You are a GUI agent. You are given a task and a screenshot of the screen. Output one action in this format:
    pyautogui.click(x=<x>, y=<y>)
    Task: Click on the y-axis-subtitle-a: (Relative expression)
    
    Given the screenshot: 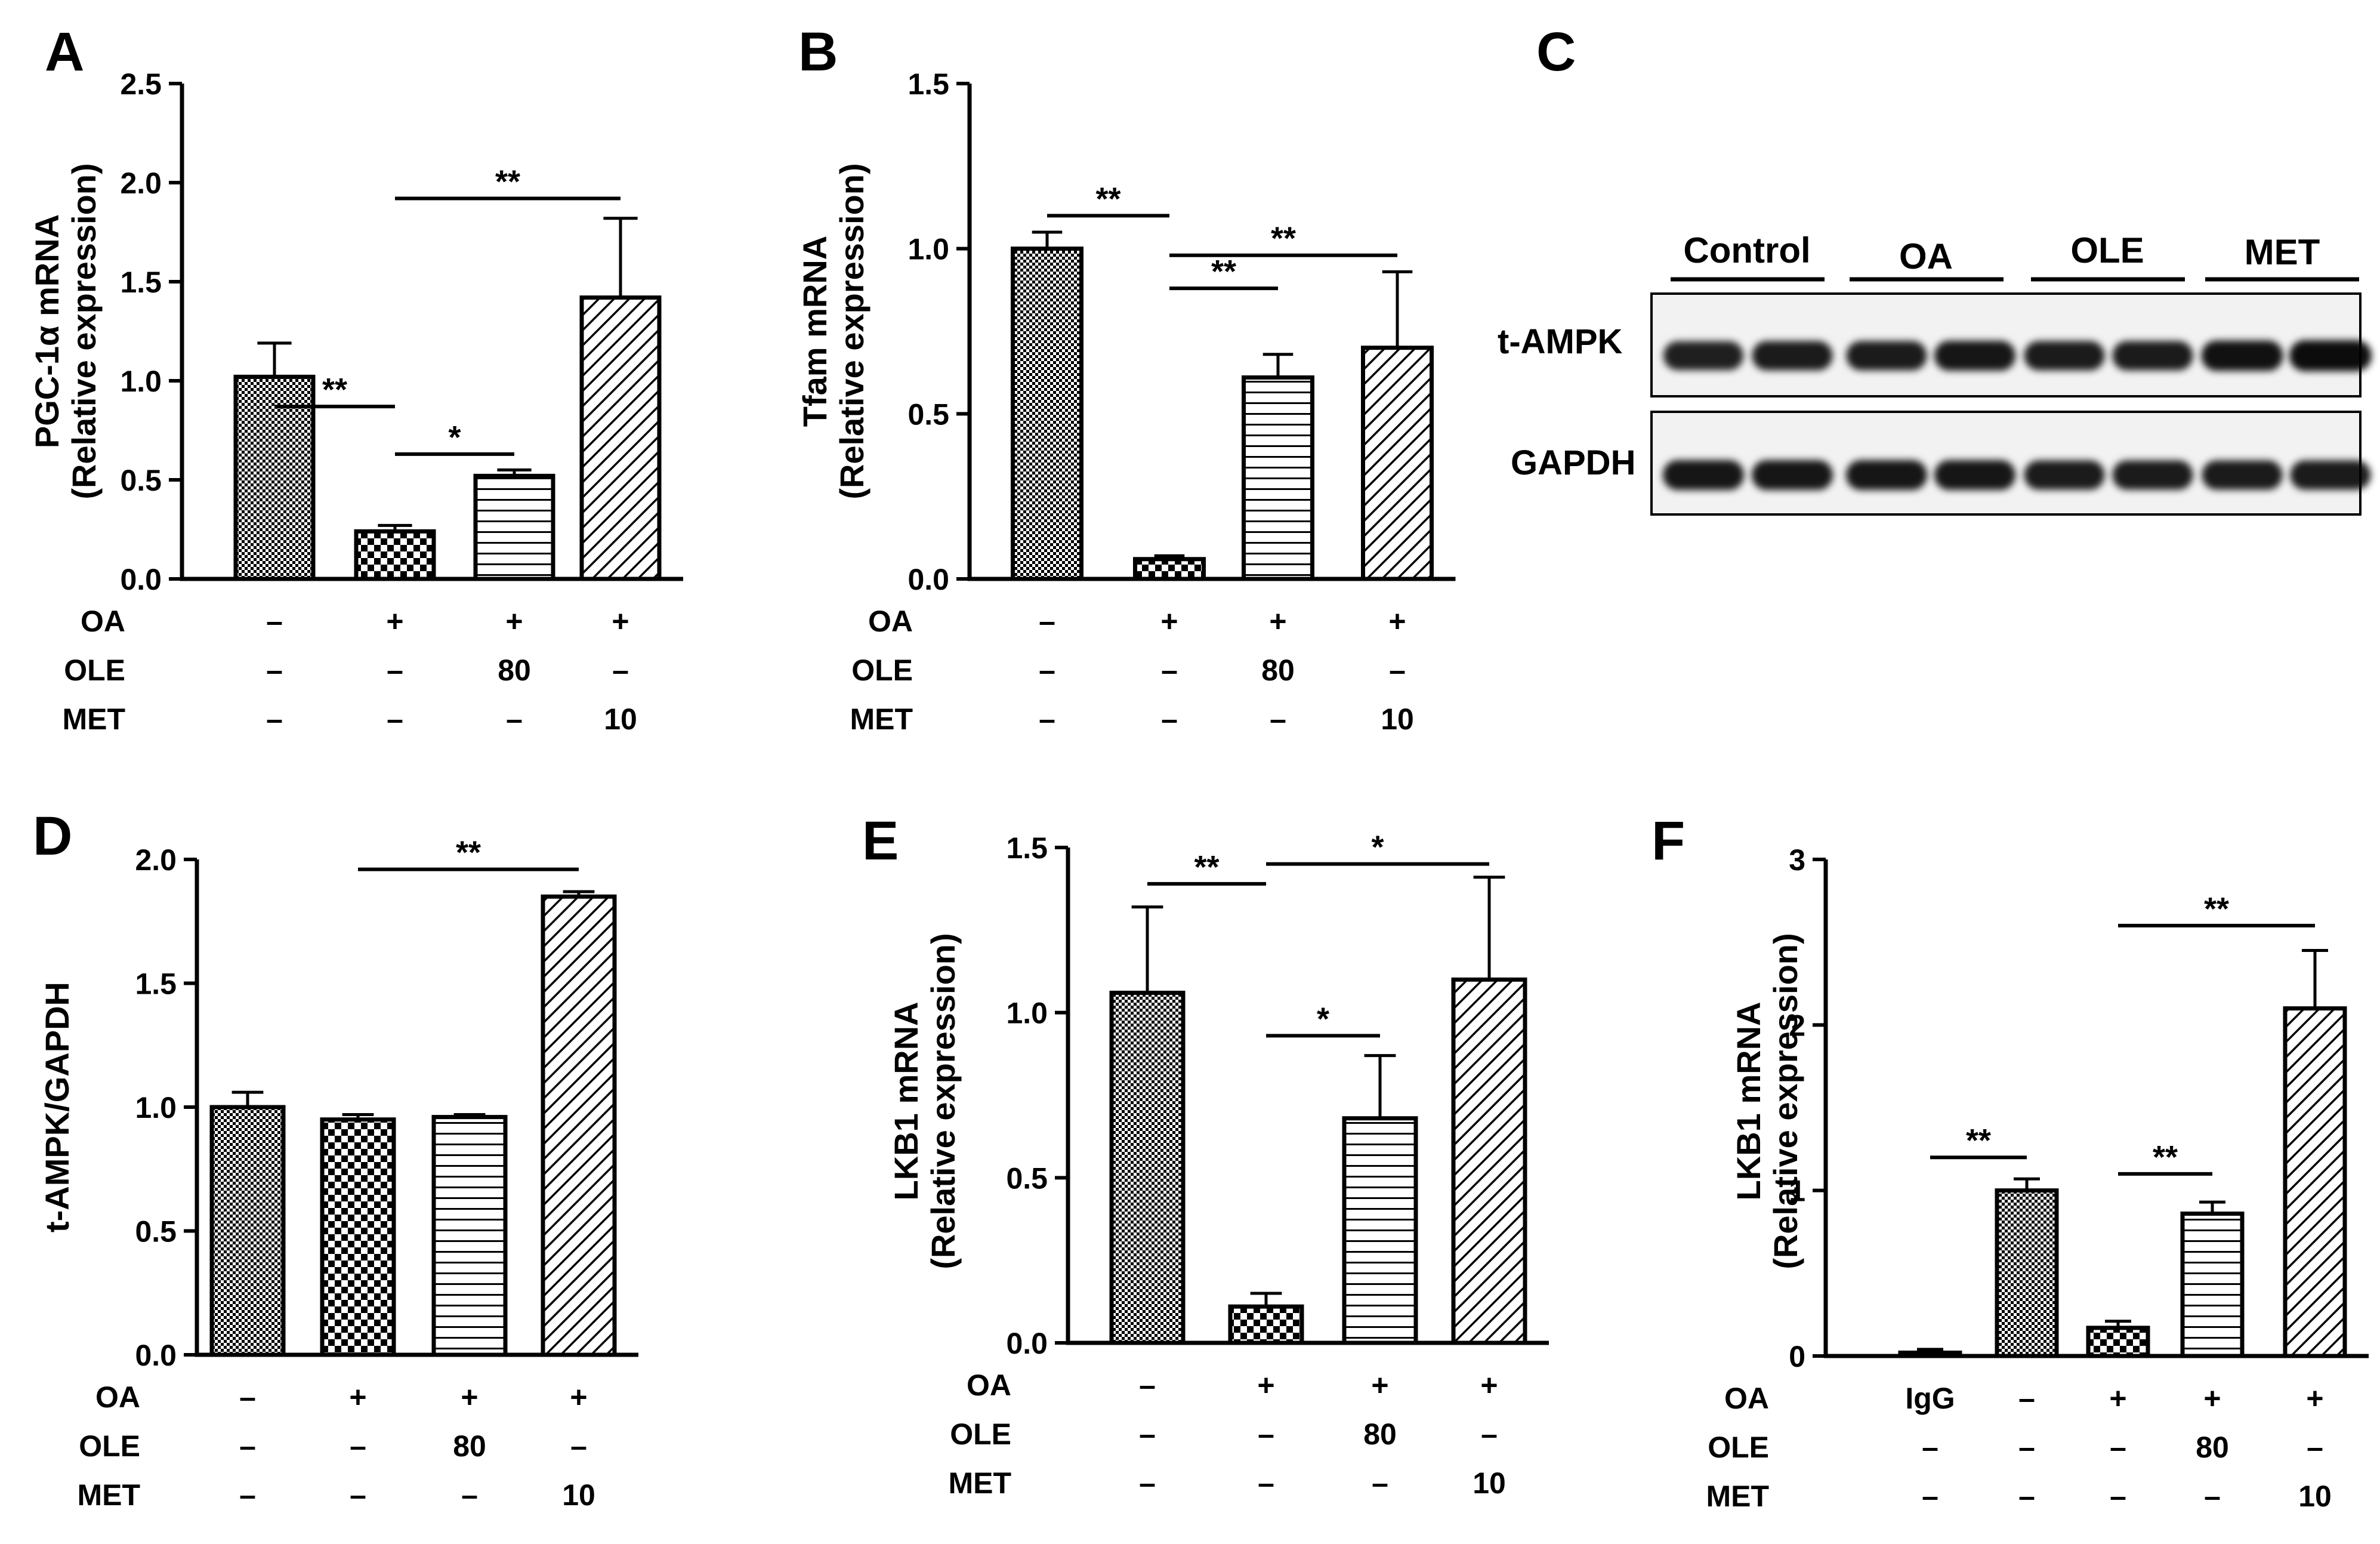 What is the action you would take?
    pyautogui.click(x=84, y=331)
    